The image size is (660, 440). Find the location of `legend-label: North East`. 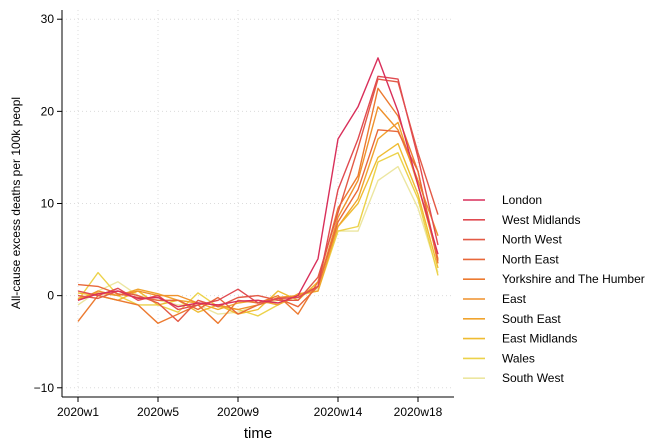

legend-label: North East is located at coordinates (530, 259).